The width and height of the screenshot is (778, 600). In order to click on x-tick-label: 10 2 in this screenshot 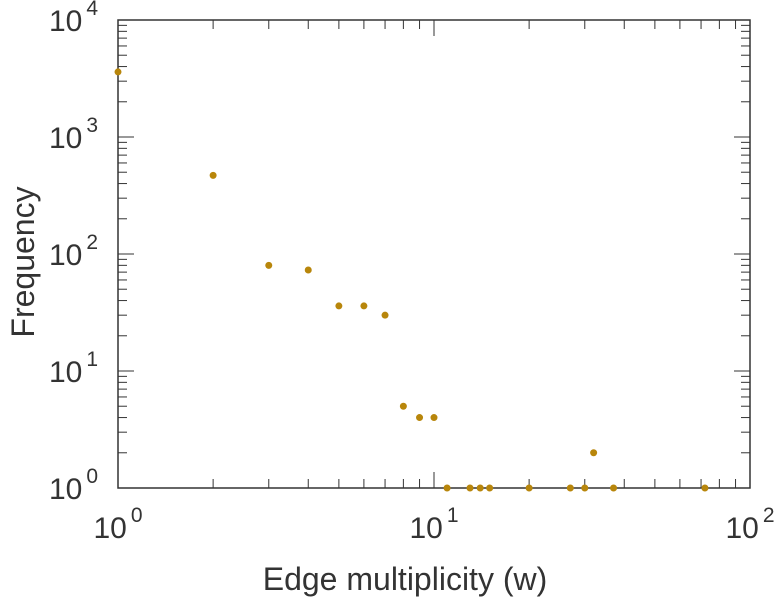, I will do `click(749, 524)`.